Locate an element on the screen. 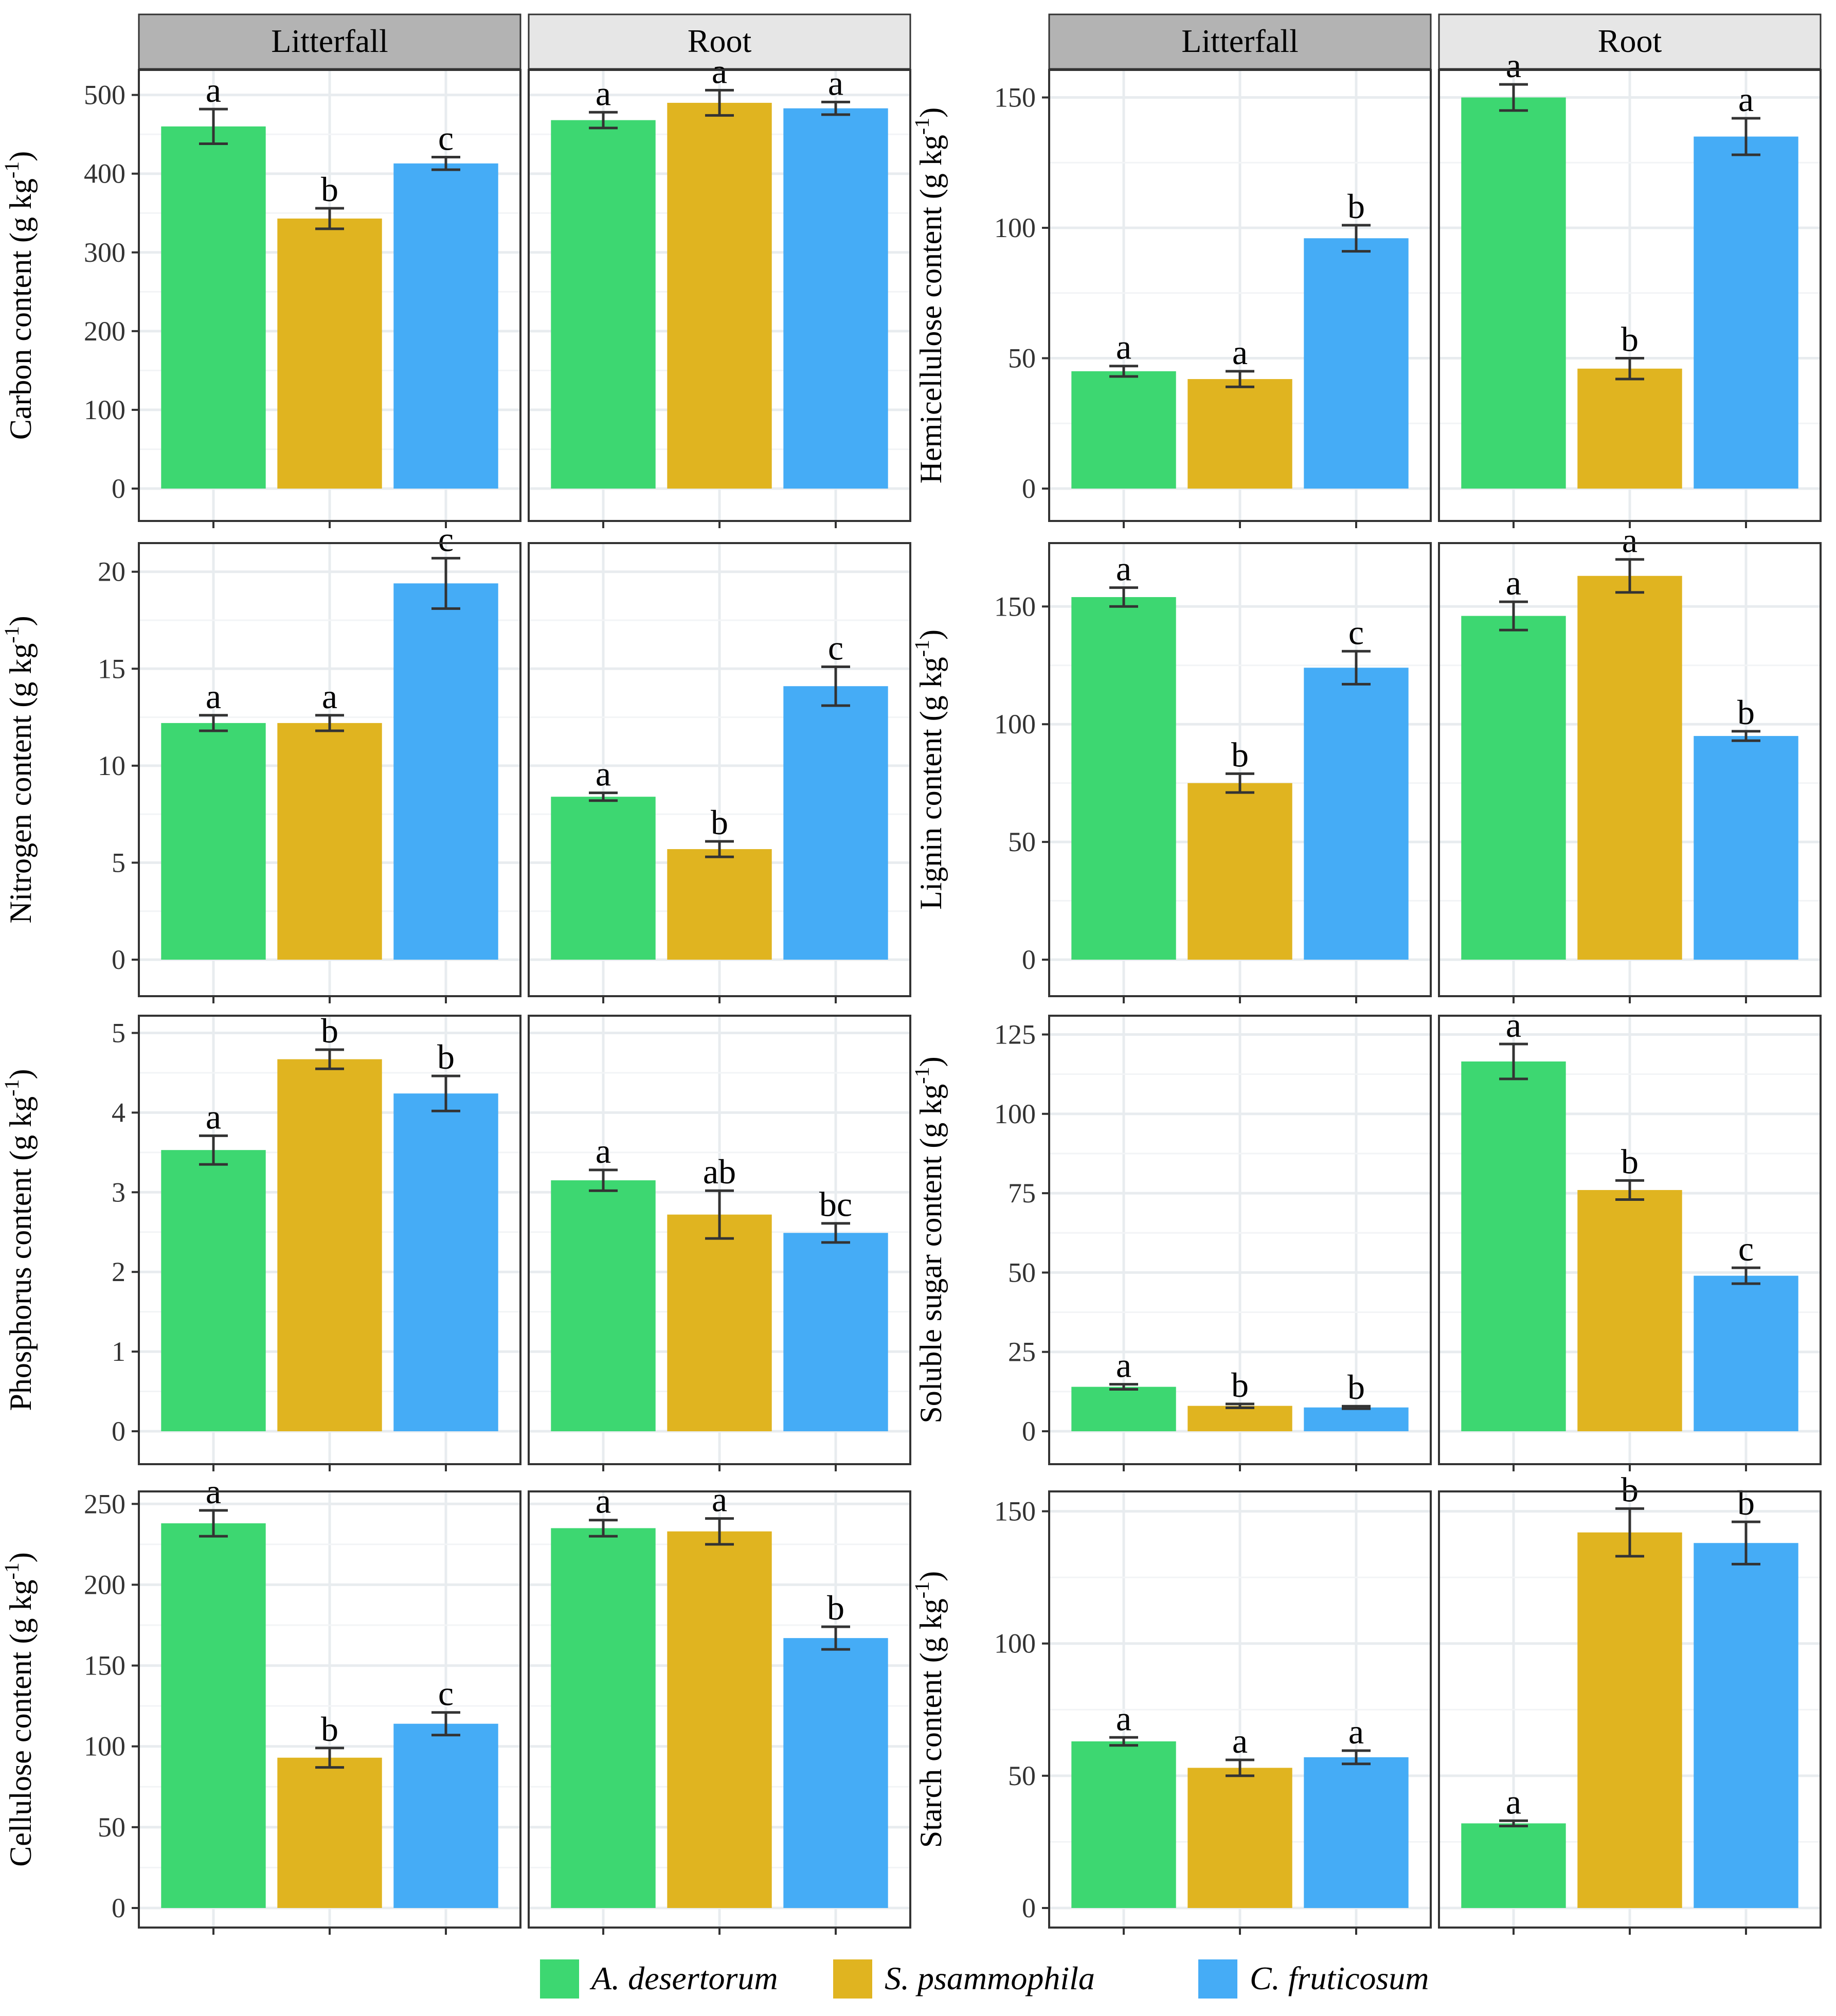  y-axis-label: Carbon content (g kg-1) is located at coordinates (19, 295).